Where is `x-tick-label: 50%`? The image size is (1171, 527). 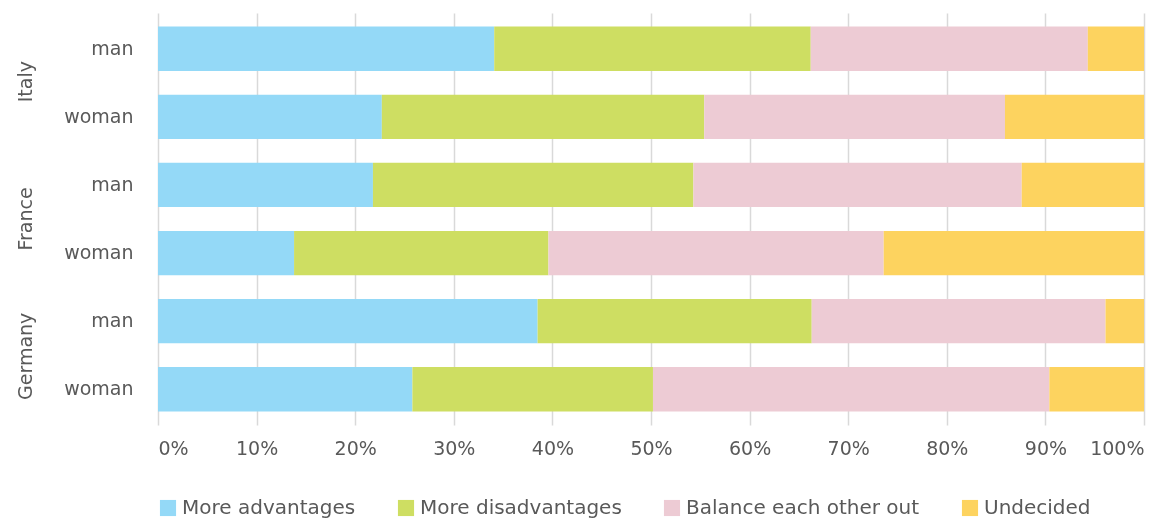
x-tick-label: 50% is located at coordinates (651, 447).